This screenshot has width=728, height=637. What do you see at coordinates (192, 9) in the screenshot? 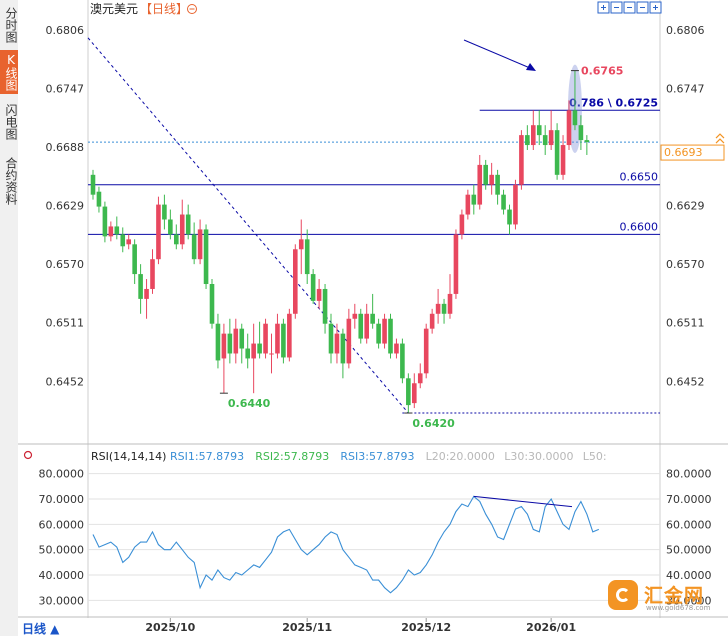
I see `period-toggle-icon` at bounding box center [192, 9].